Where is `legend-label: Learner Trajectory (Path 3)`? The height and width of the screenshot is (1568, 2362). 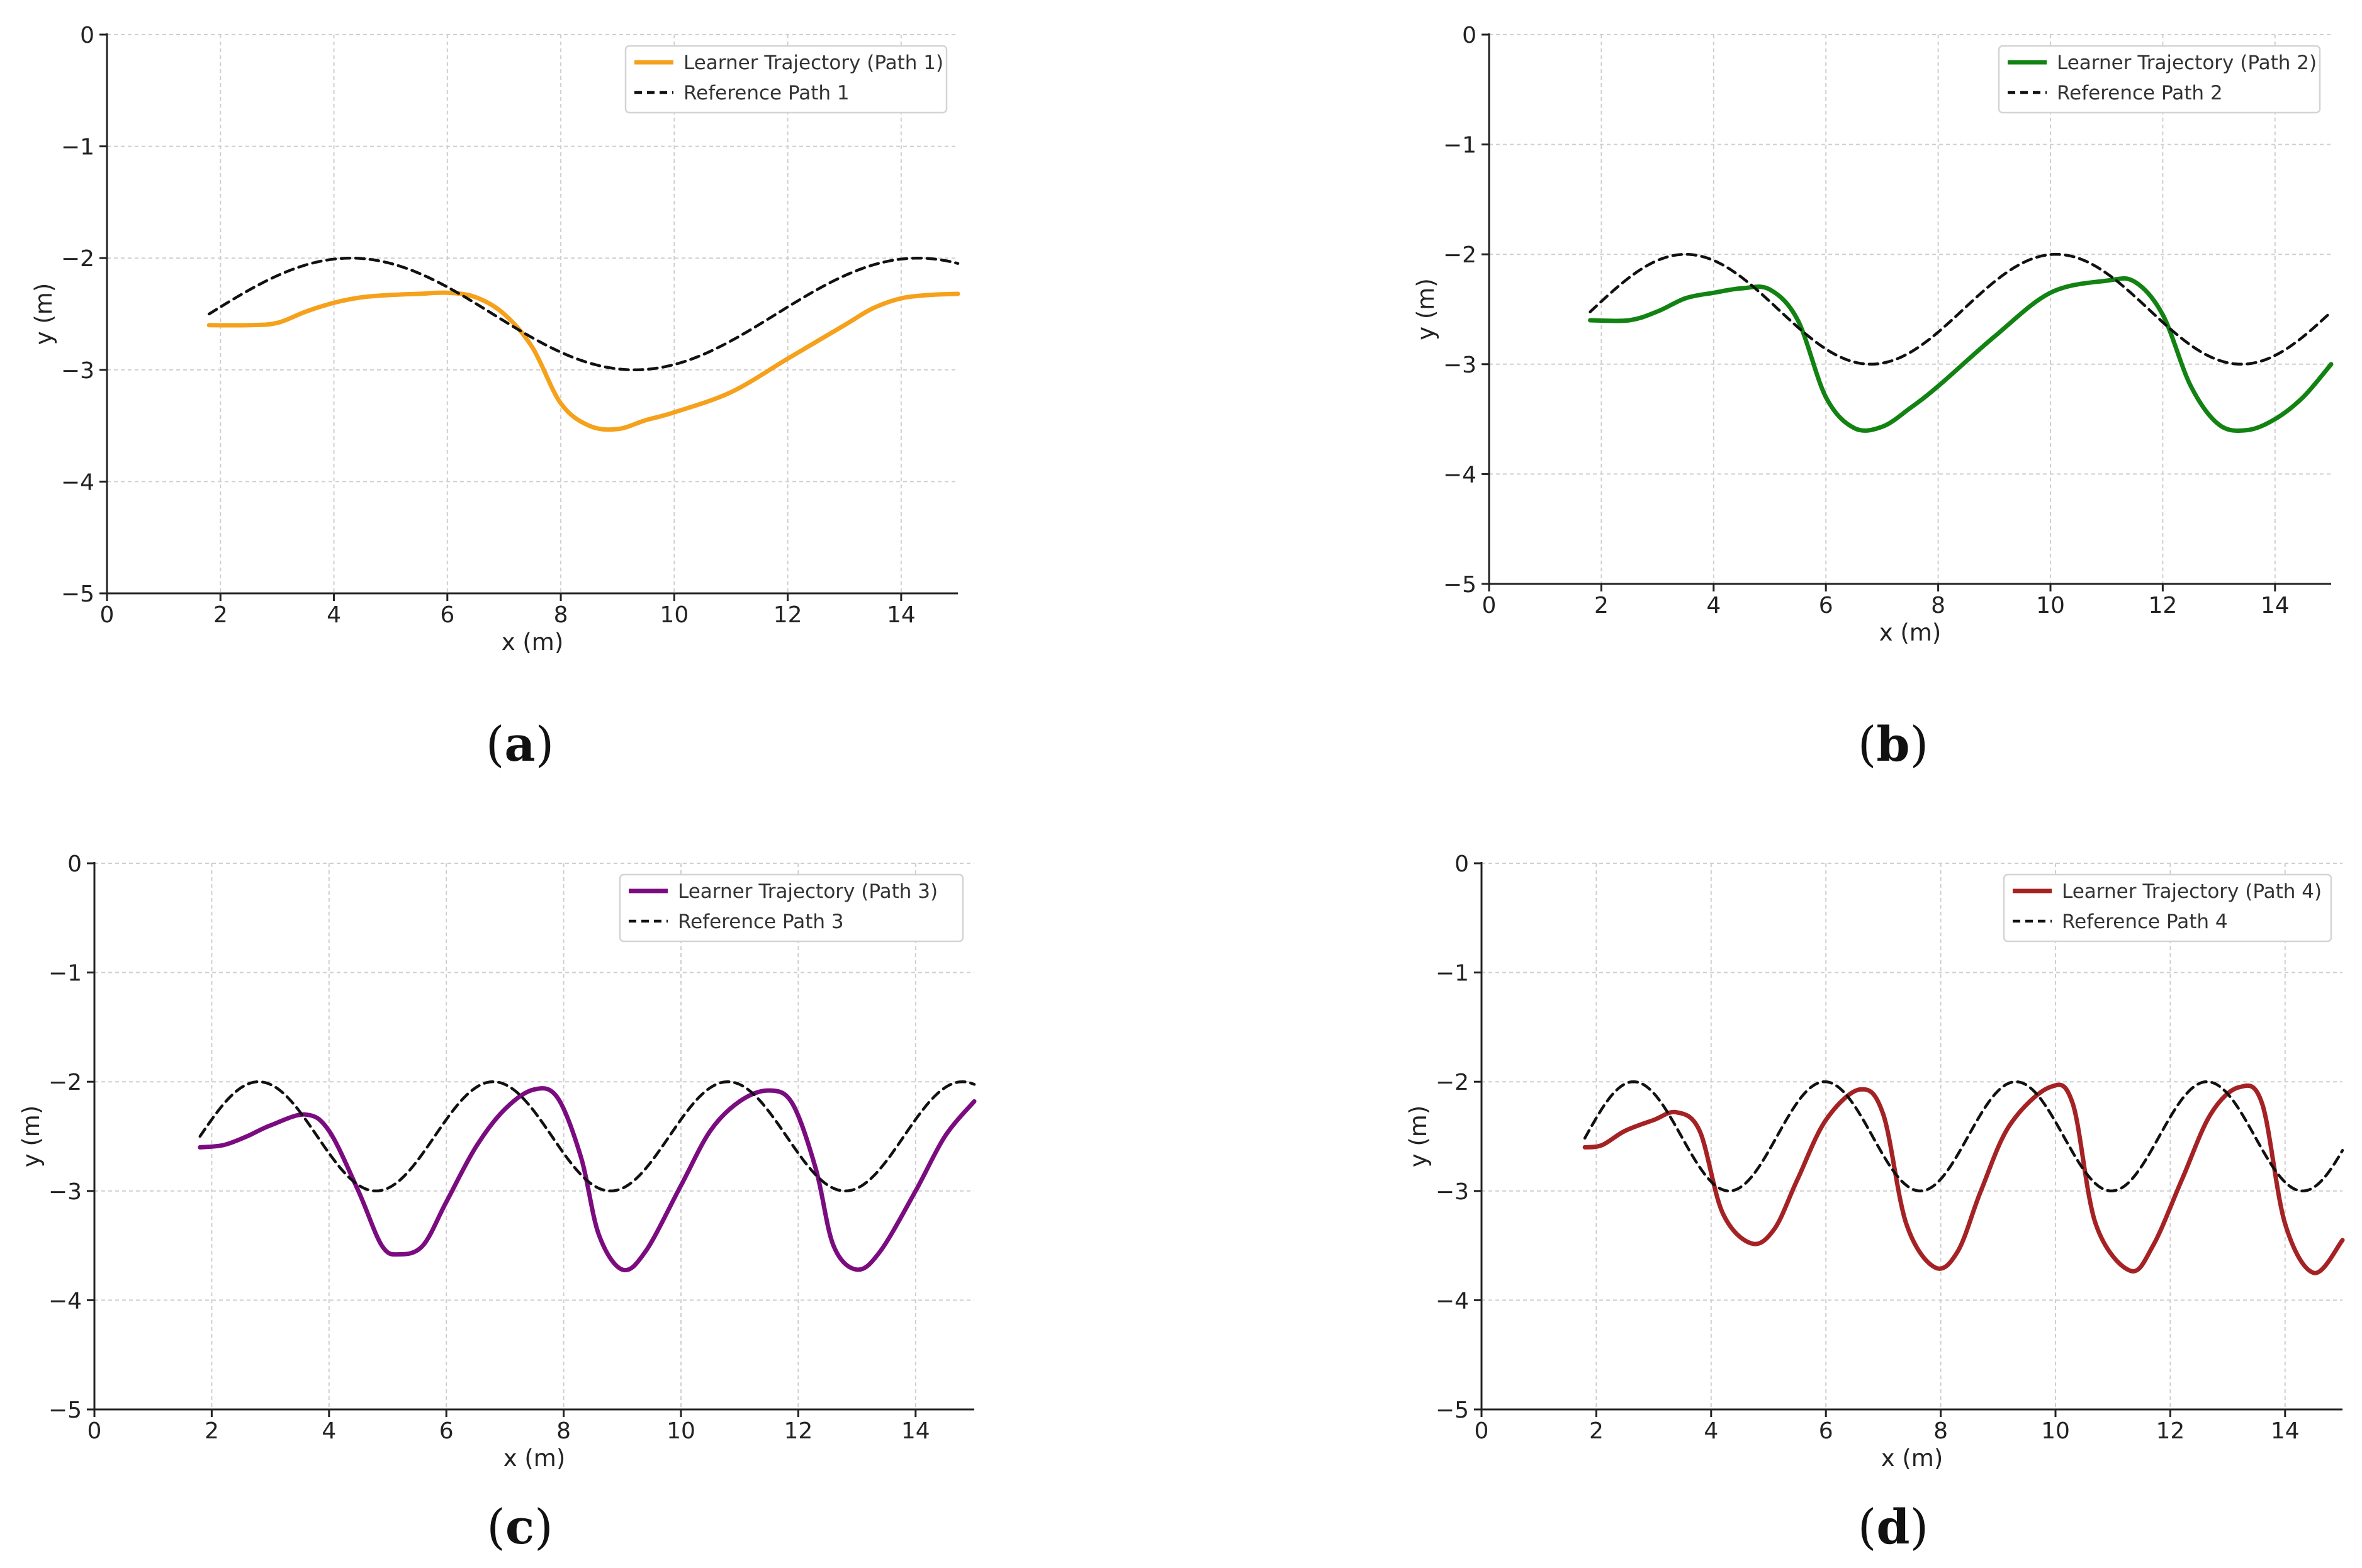
legend-label: Learner Trajectory (Path 3) is located at coordinates (808, 891).